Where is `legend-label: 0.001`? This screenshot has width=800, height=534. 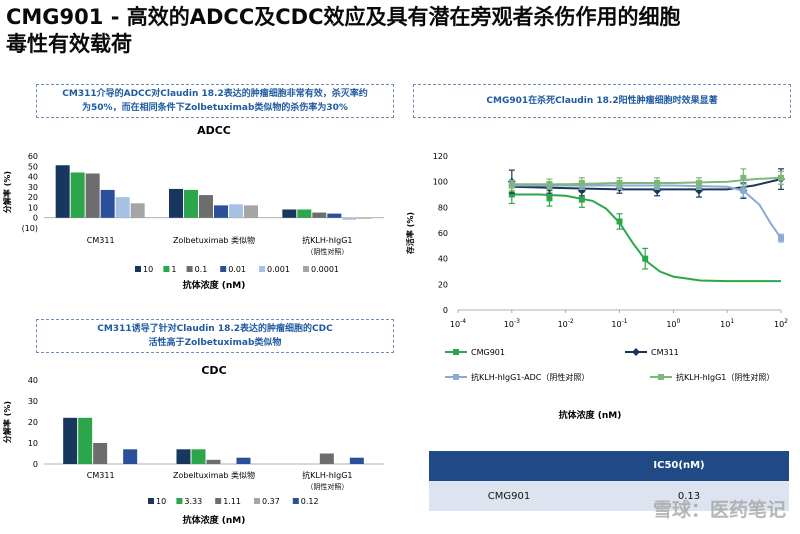 legend-label: 0.001 is located at coordinates (278, 269).